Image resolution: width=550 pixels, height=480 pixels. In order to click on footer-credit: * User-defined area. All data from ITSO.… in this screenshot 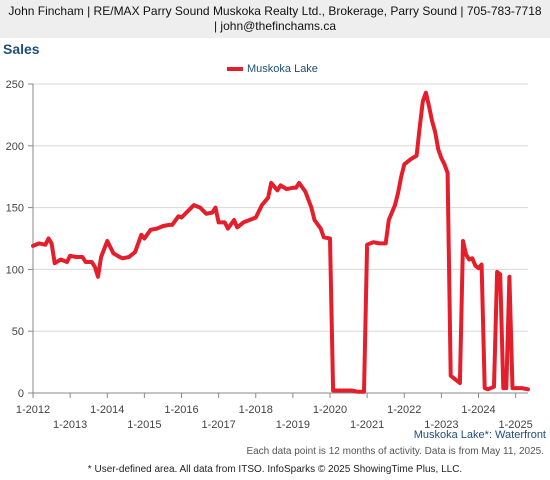, I will do `click(275, 469)`.